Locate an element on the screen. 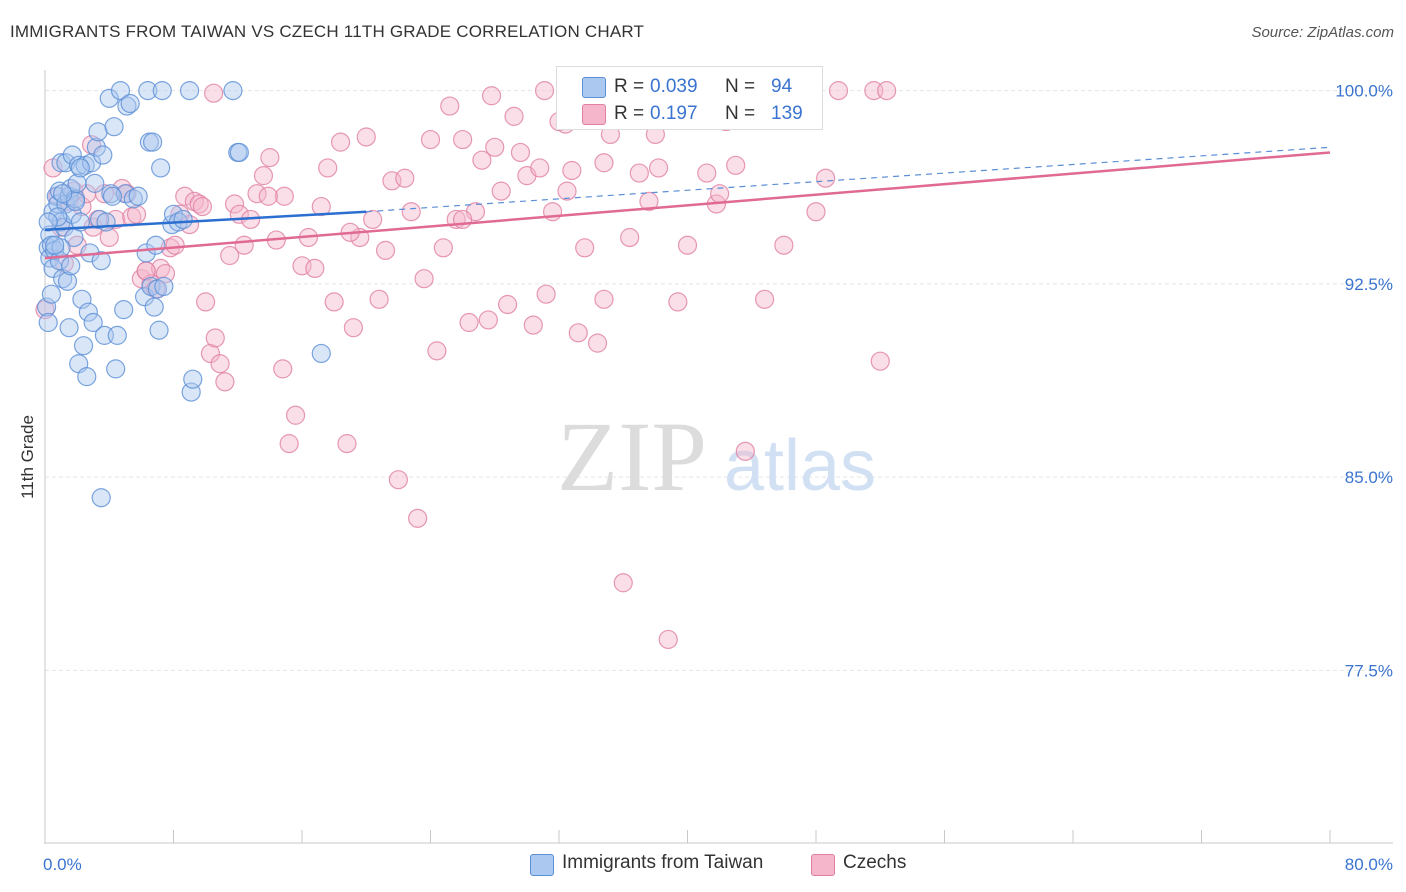 The height and width of the screenshot is (892, 1406). legend-label-czechs: Czechs is located at coordinates (875, 862).